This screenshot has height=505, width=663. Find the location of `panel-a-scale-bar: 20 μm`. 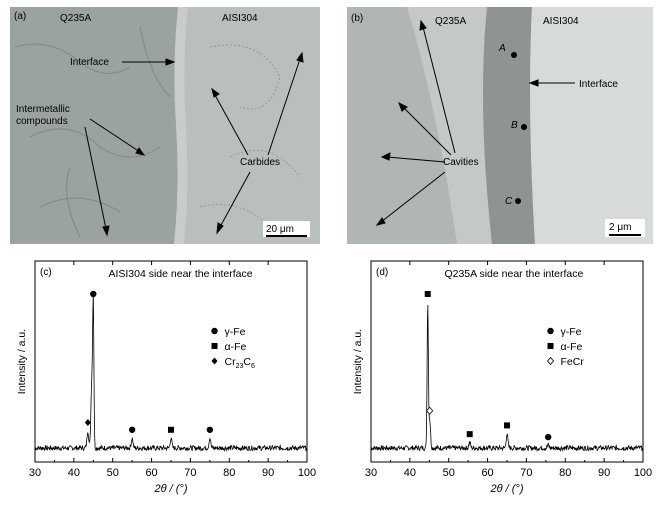

panel-a-scale-bar: 20 μm is located at coordinates (280, 229).